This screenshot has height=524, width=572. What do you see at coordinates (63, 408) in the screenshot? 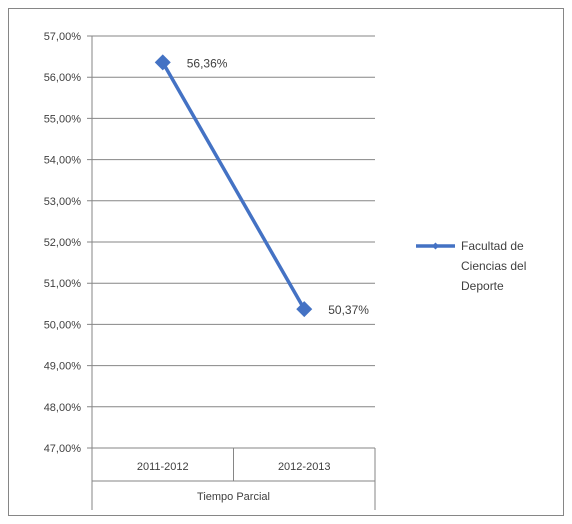
I see `y-tick-label: 48,00%` at bounding box center [63, 408].